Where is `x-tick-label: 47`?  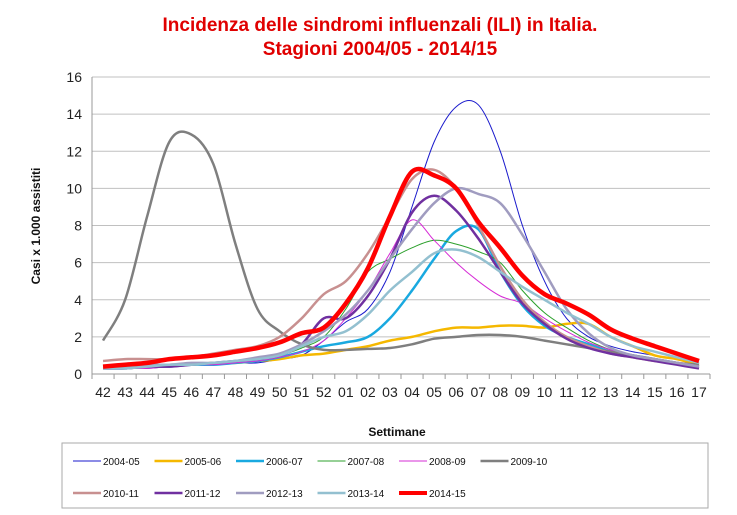 x-tick-label: 47 is located at coordinates (214, 392).